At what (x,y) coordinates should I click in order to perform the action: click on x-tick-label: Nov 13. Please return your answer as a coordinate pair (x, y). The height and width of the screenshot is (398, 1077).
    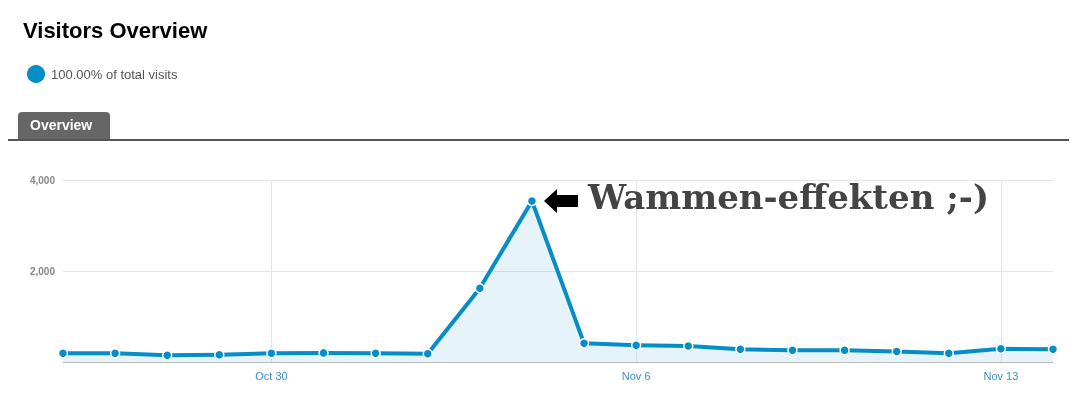
    Looking at the image, I should click on (1001, 375).